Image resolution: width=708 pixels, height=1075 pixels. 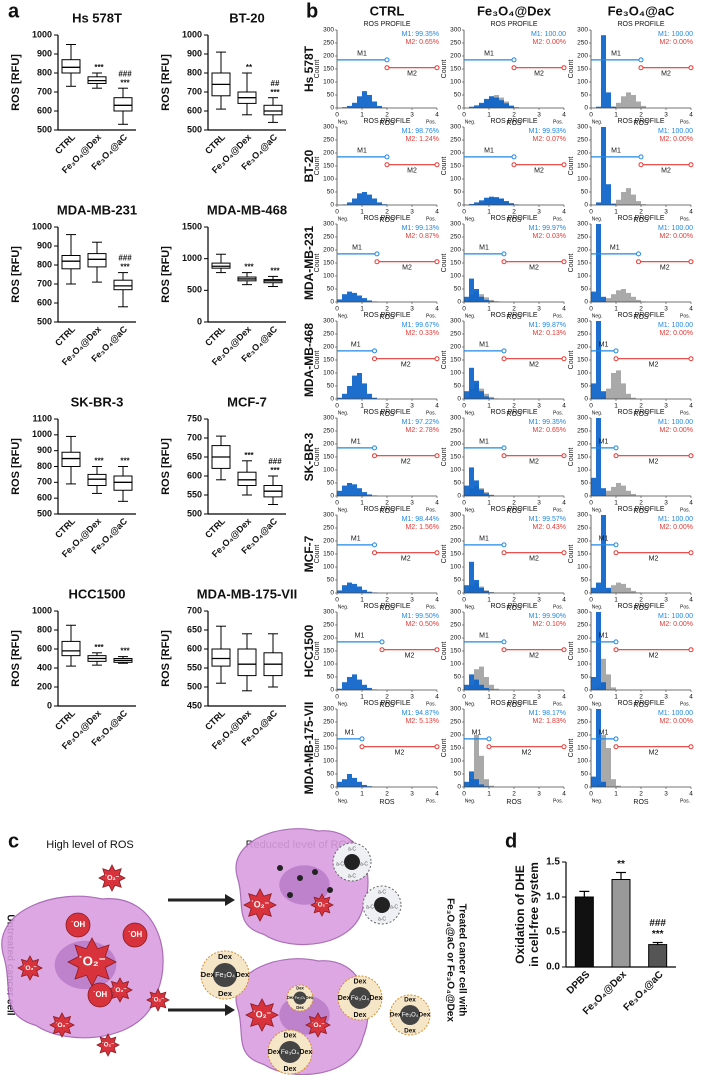 What do you see at coordinates (135, 934) in the screenshot?
I see `radical-label: ˙OH` at bounding box center [135, 934].